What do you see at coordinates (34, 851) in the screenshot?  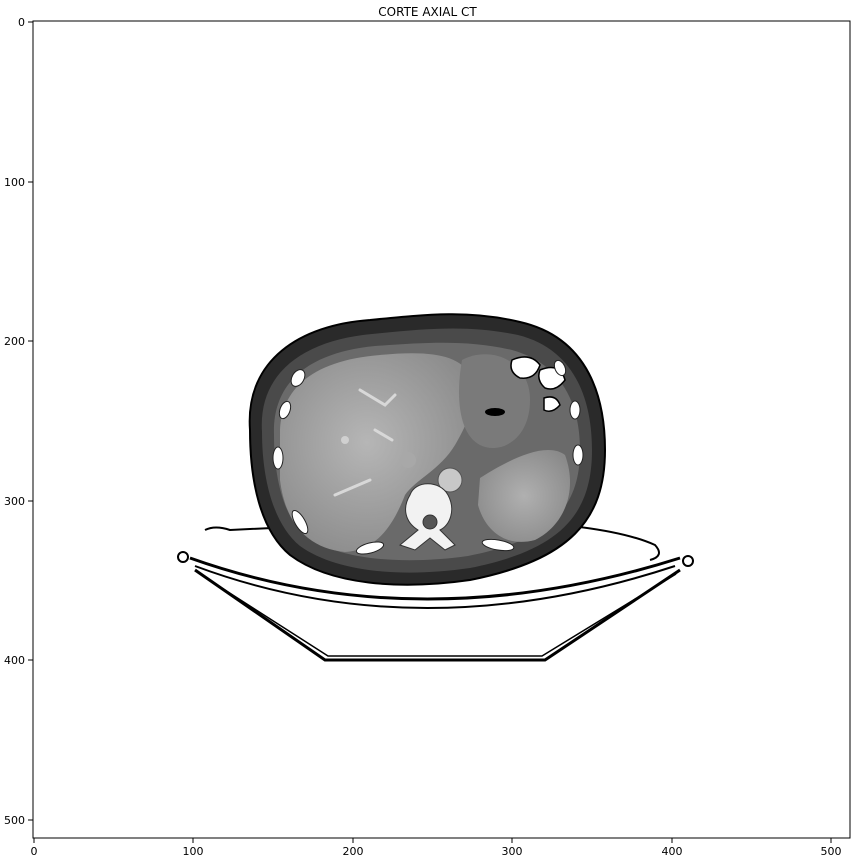 I see `x-tick-label: 0` at bounding box center [34, 851].